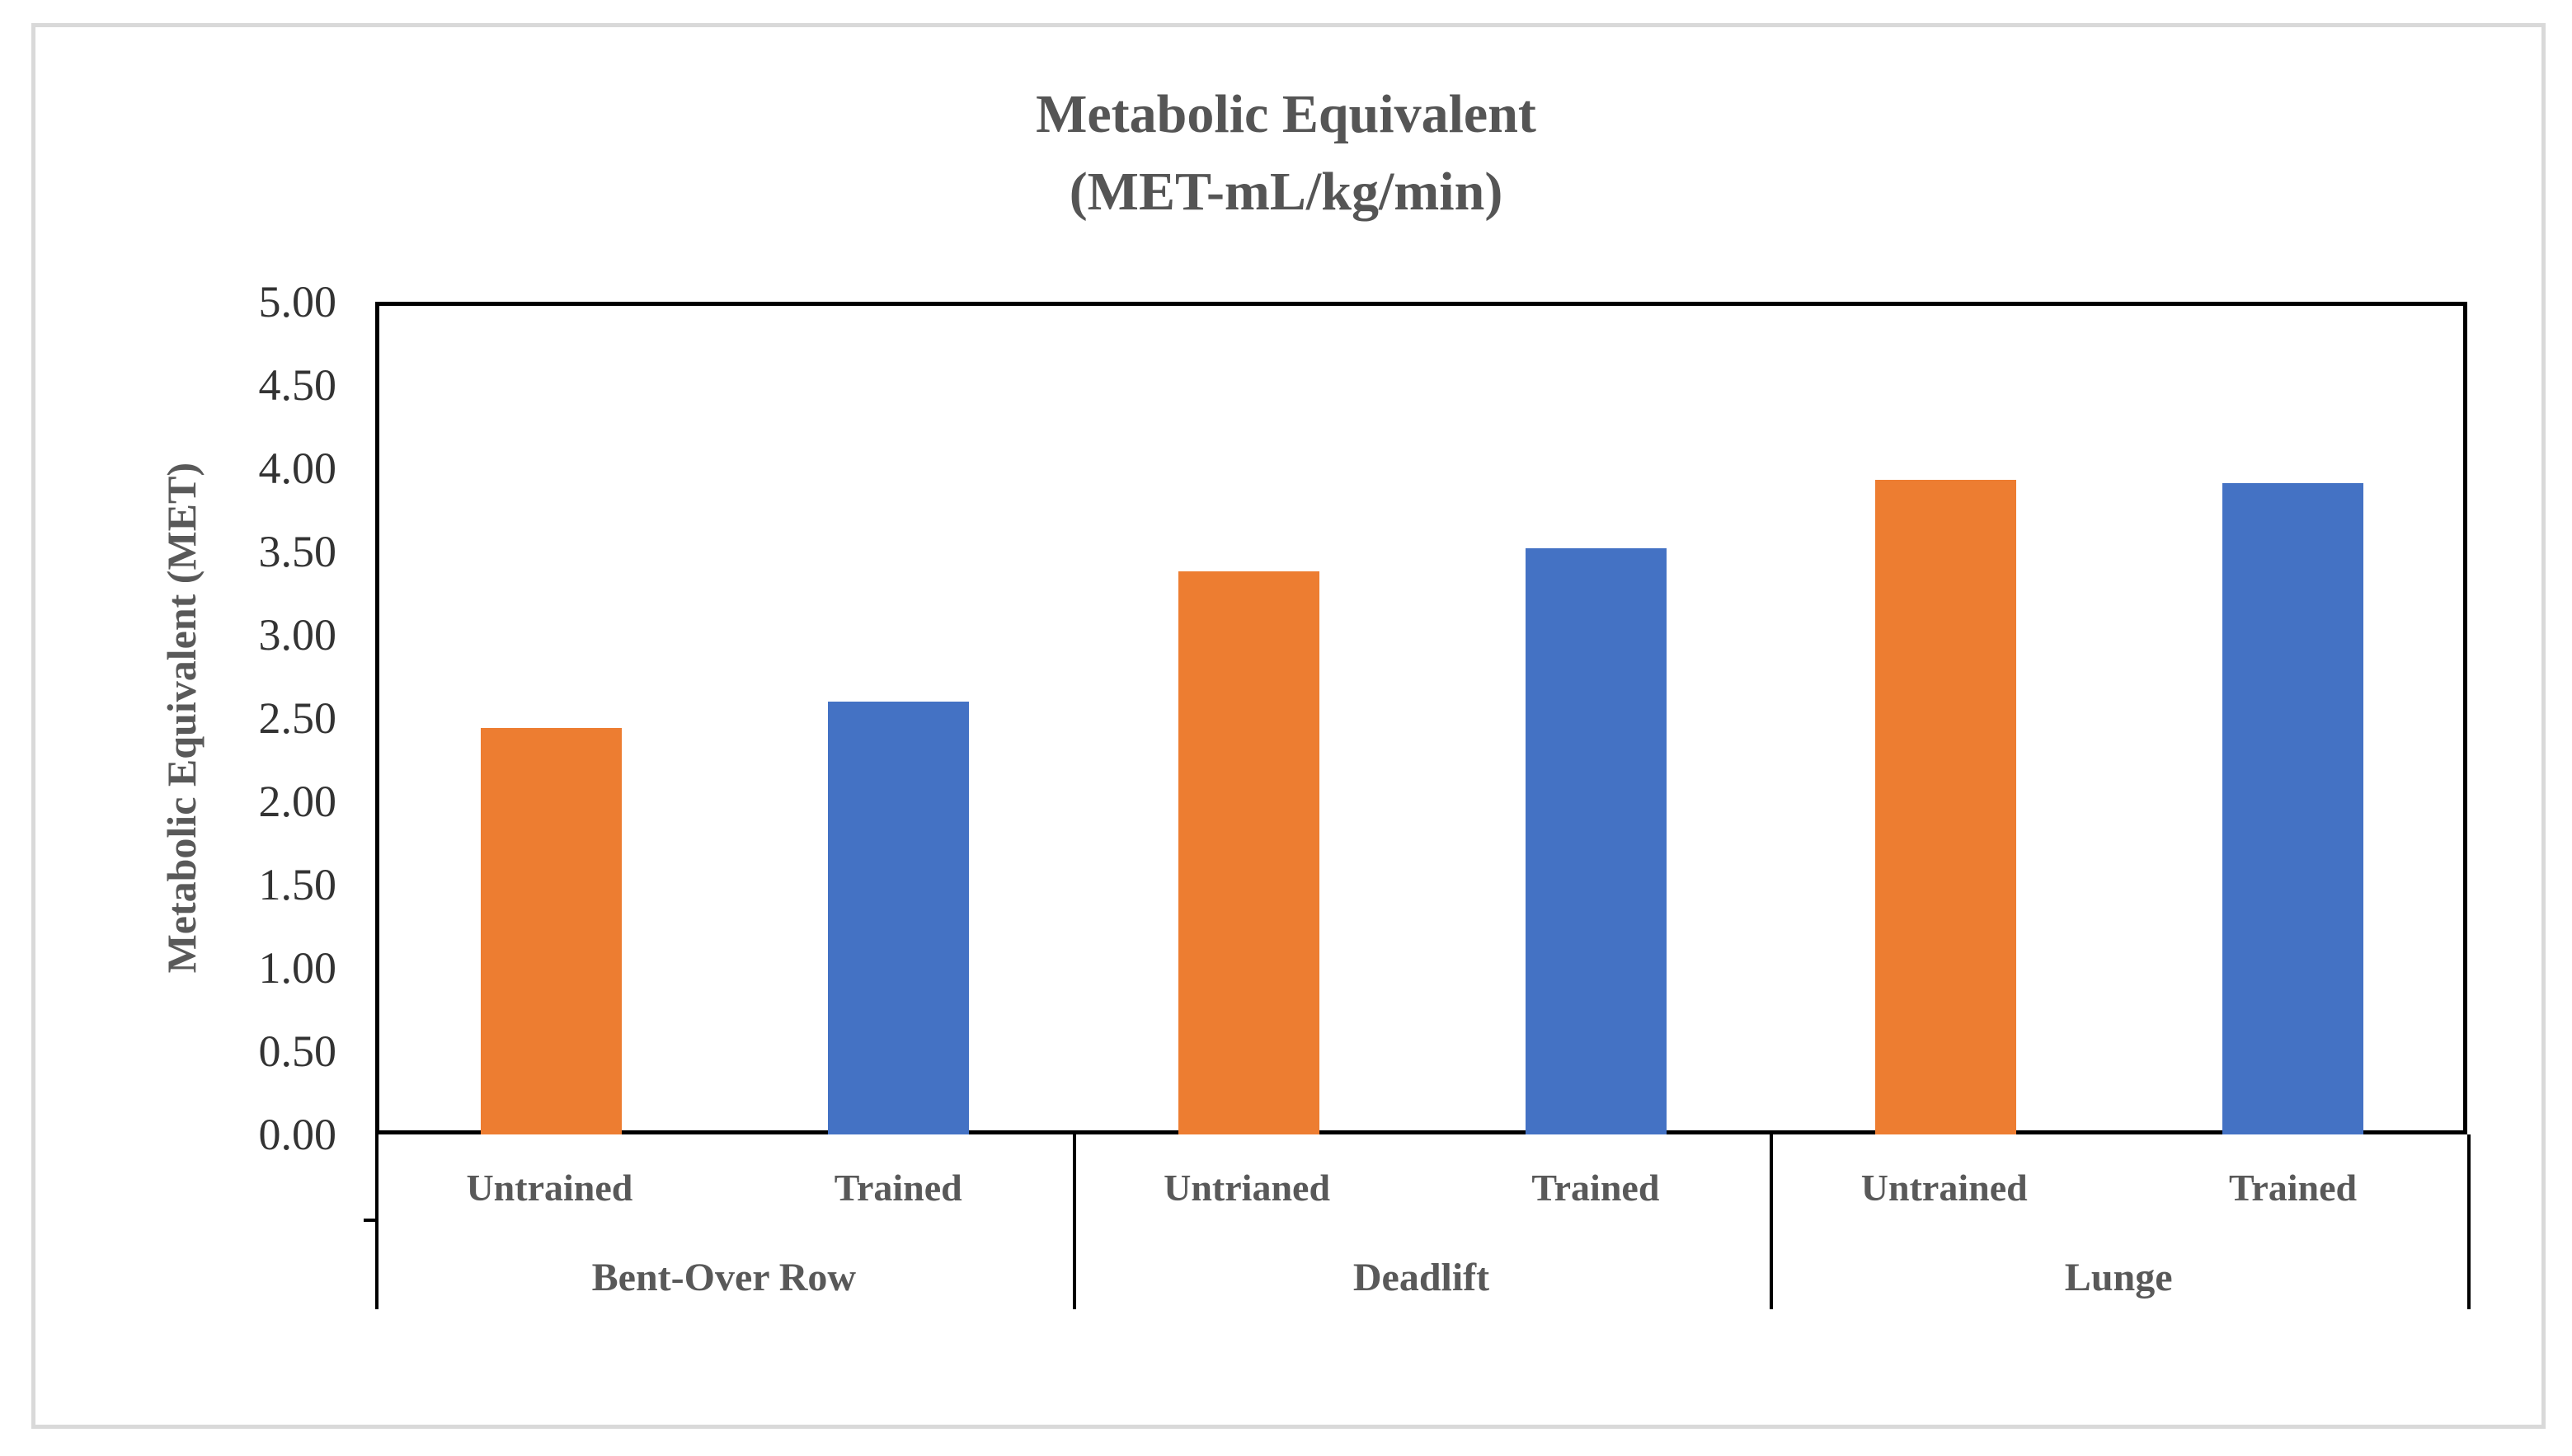  Describe the element at coordinates (297, 385) in the screenshot. I see `y-tick-label: 4.50` at that location.